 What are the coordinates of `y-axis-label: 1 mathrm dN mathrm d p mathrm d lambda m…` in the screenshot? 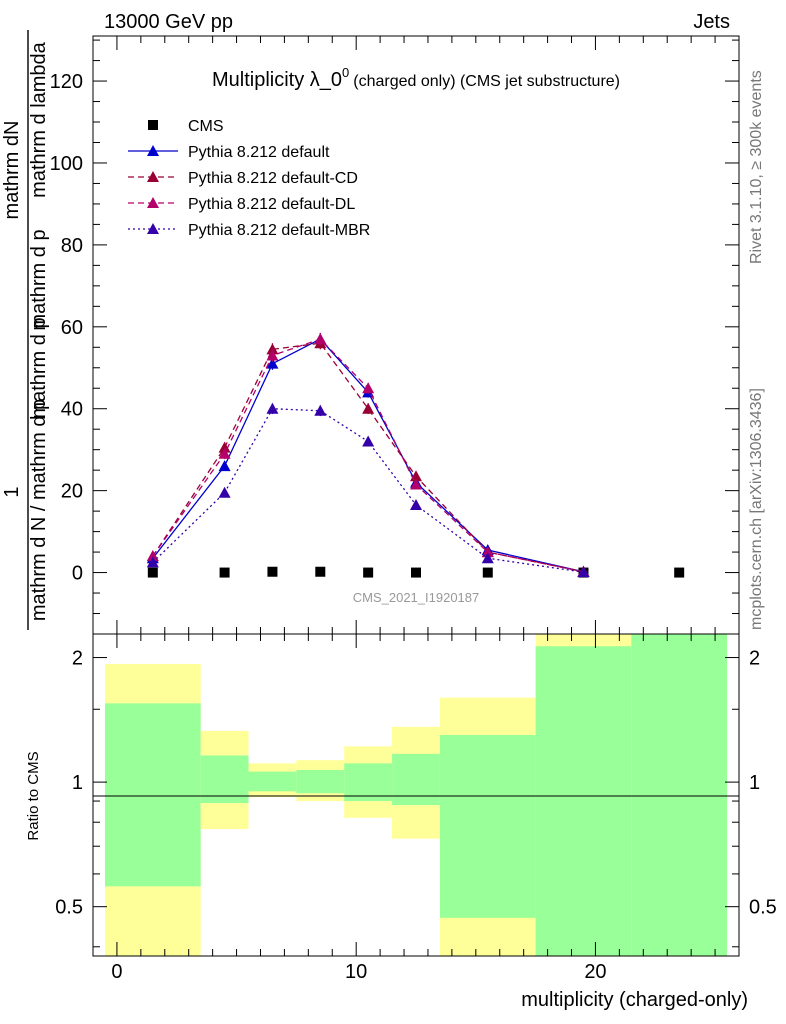 It's located at (25, 330).